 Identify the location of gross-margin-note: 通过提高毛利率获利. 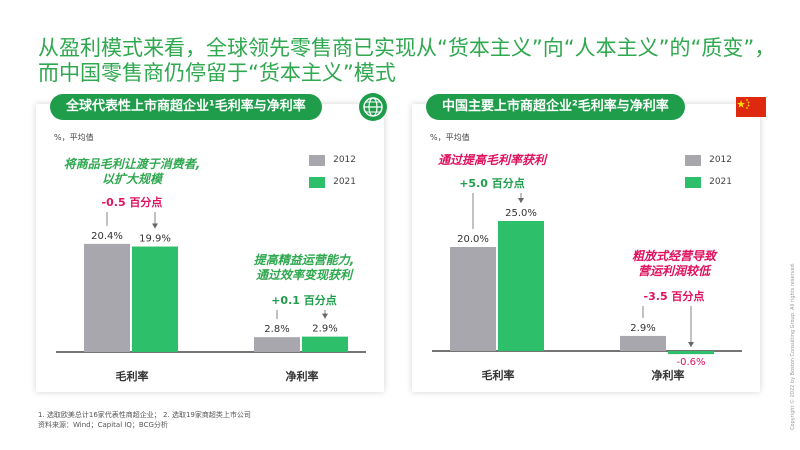
(493, 160).